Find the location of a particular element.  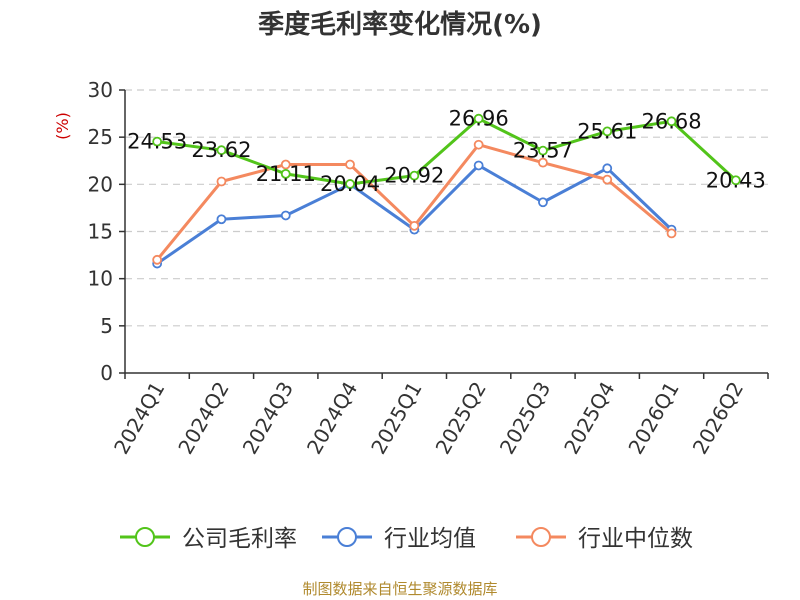

data-label: 25.61 is located at coordinates (607, 131).